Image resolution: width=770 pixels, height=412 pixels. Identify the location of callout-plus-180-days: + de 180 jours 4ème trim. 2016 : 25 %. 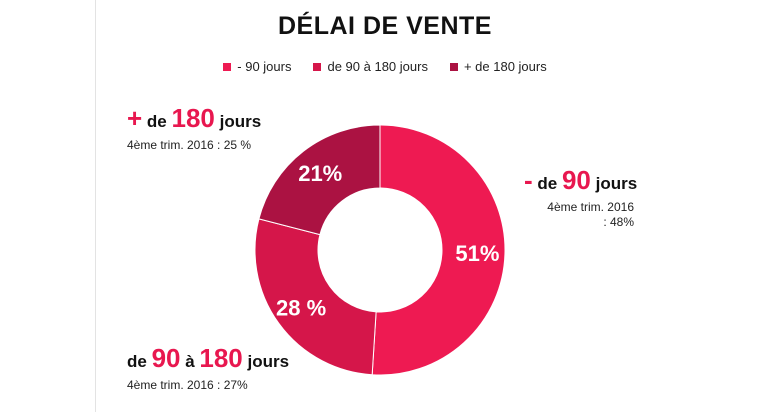
(194, 127).